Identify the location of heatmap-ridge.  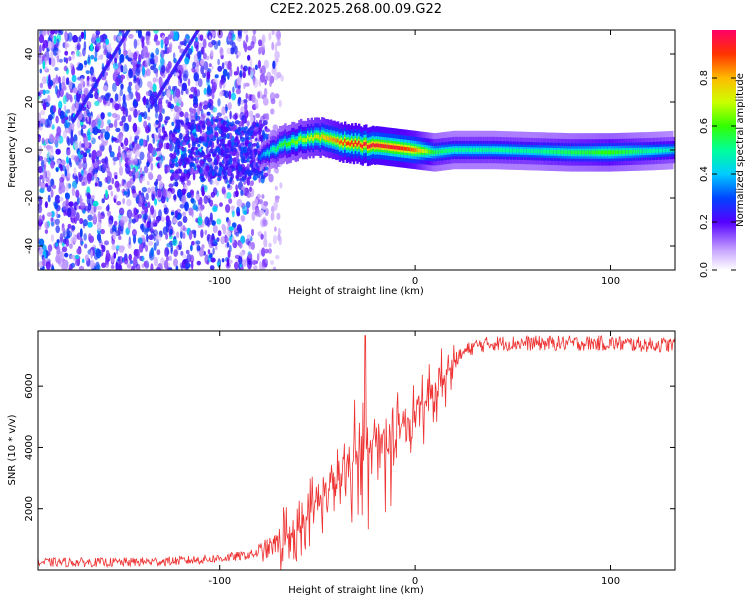
(466, 145).